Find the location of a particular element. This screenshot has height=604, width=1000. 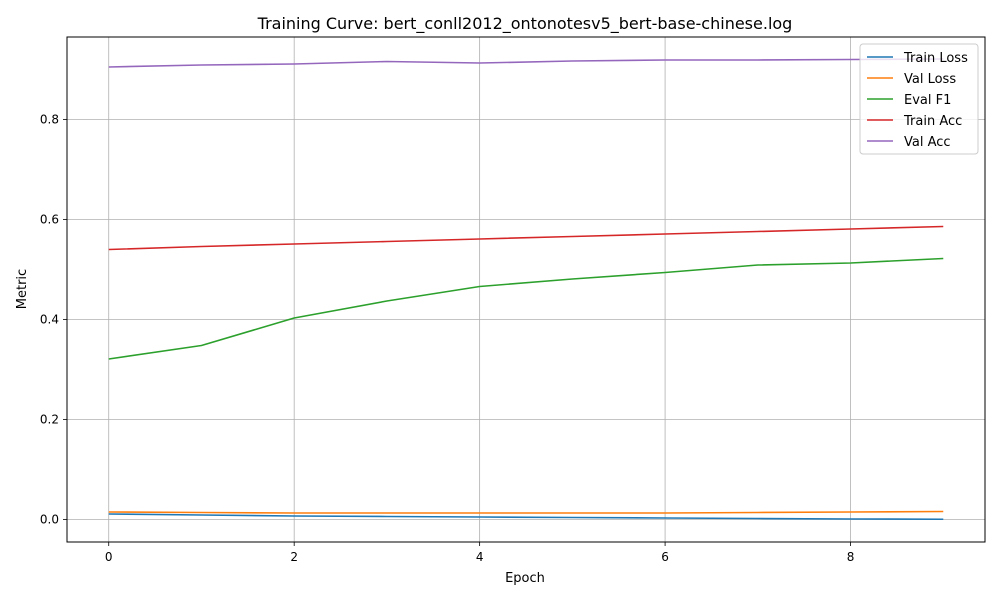

series-line-train-loss is located at coordinates (526, 517).